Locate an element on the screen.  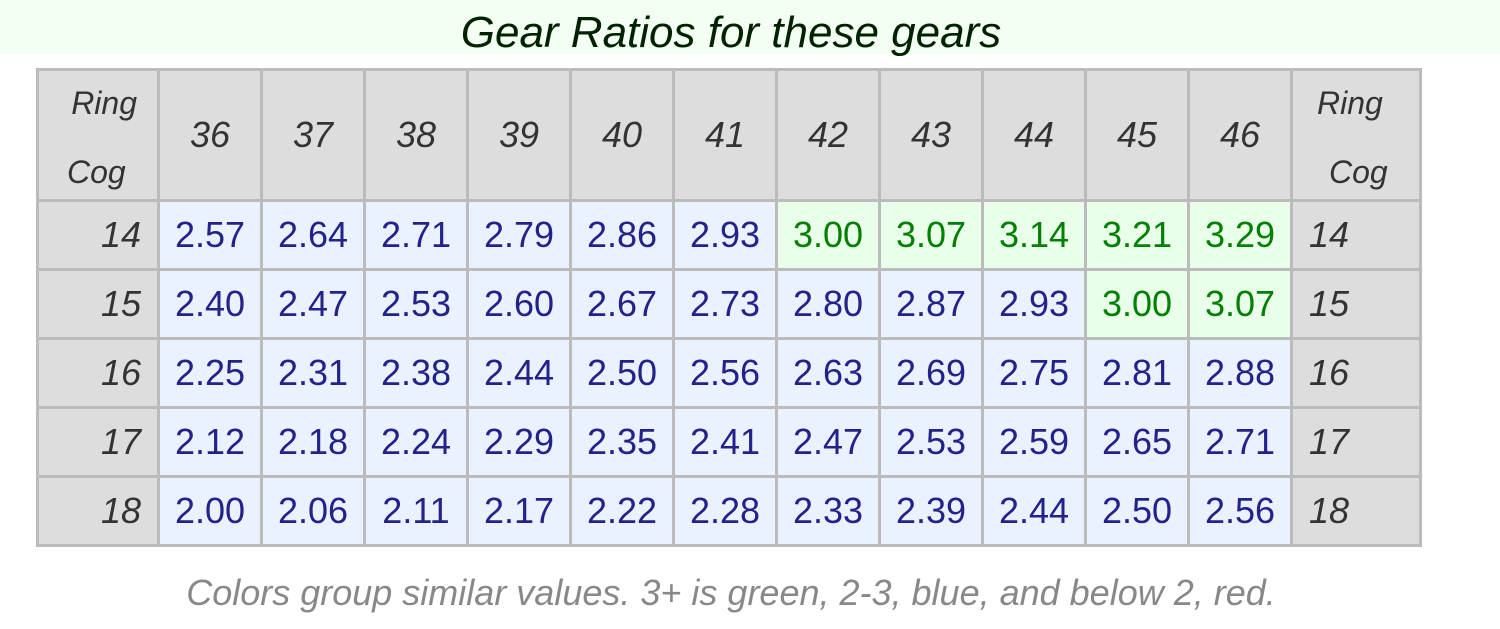
ratio-cell: 2.88 is located at coordinates (1240, 373).